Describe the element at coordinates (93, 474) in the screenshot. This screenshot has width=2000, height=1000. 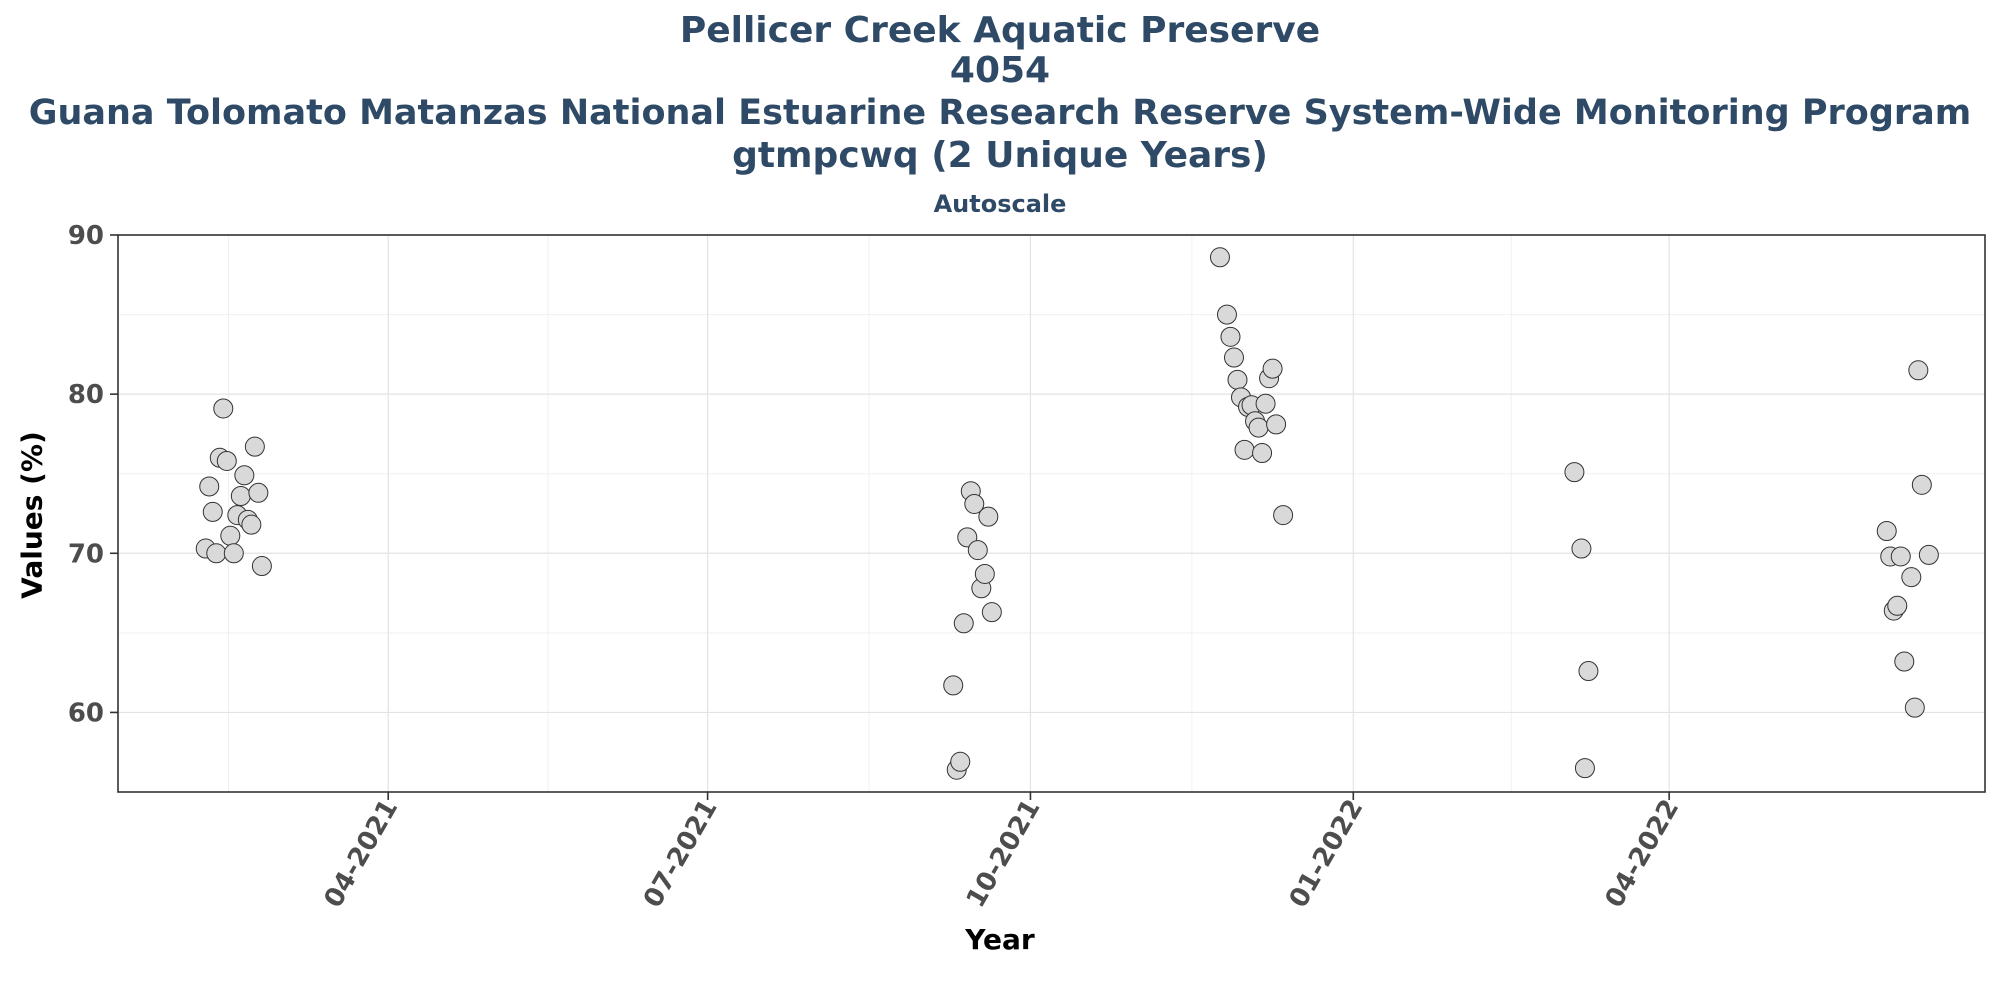
I see `y-axis: 60 70 80 90` at that location.